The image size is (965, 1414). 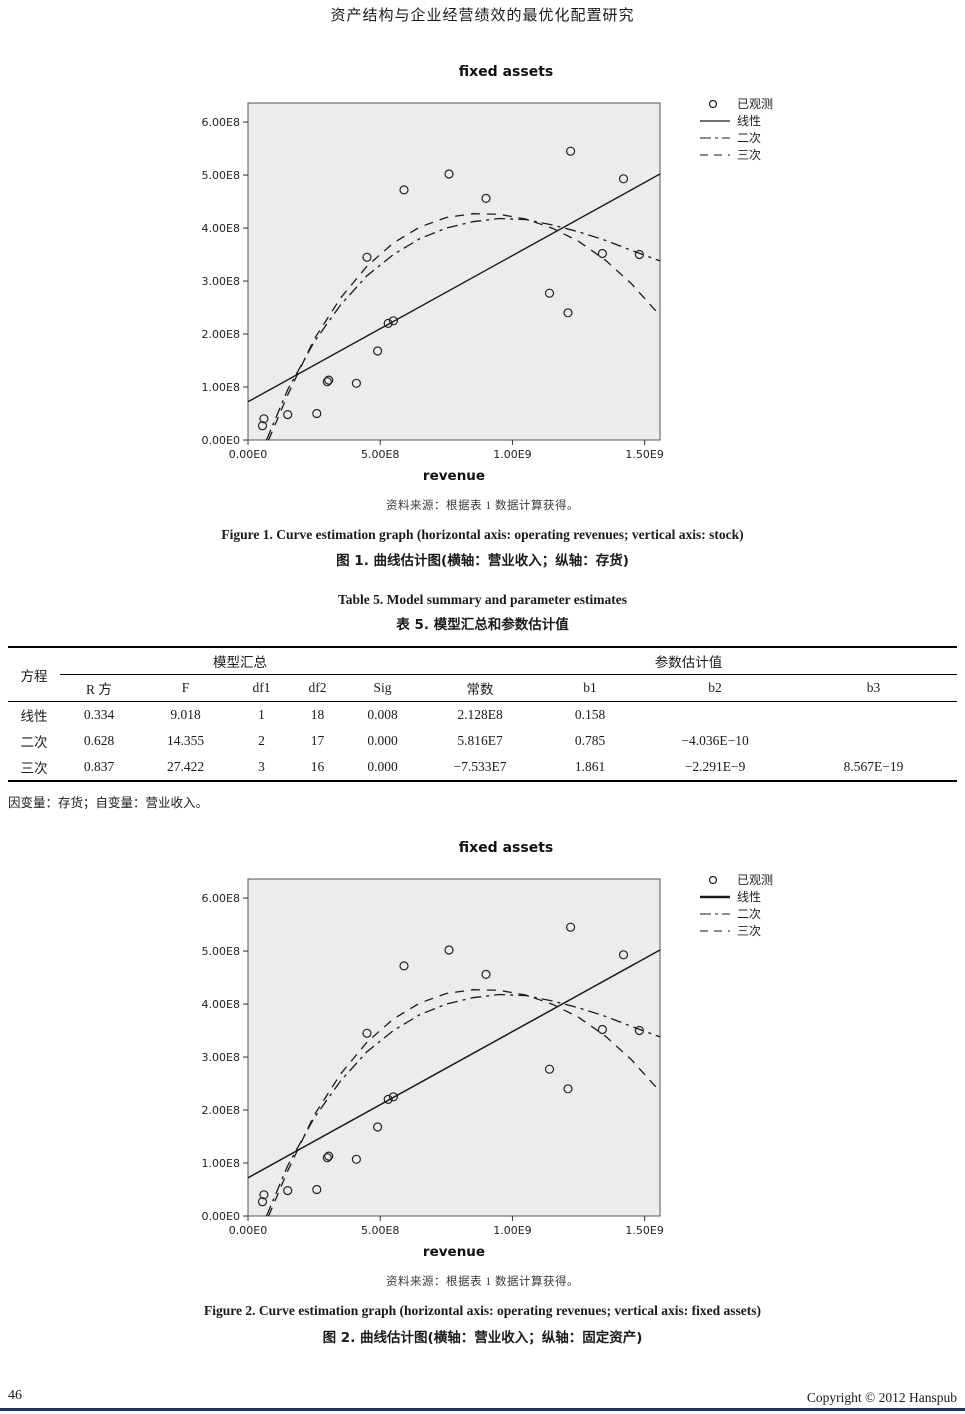 What do you see at coordinates (590, 688) in the screenshot?
I see `col-header-b1: b1` at bounding box center [590, 688].